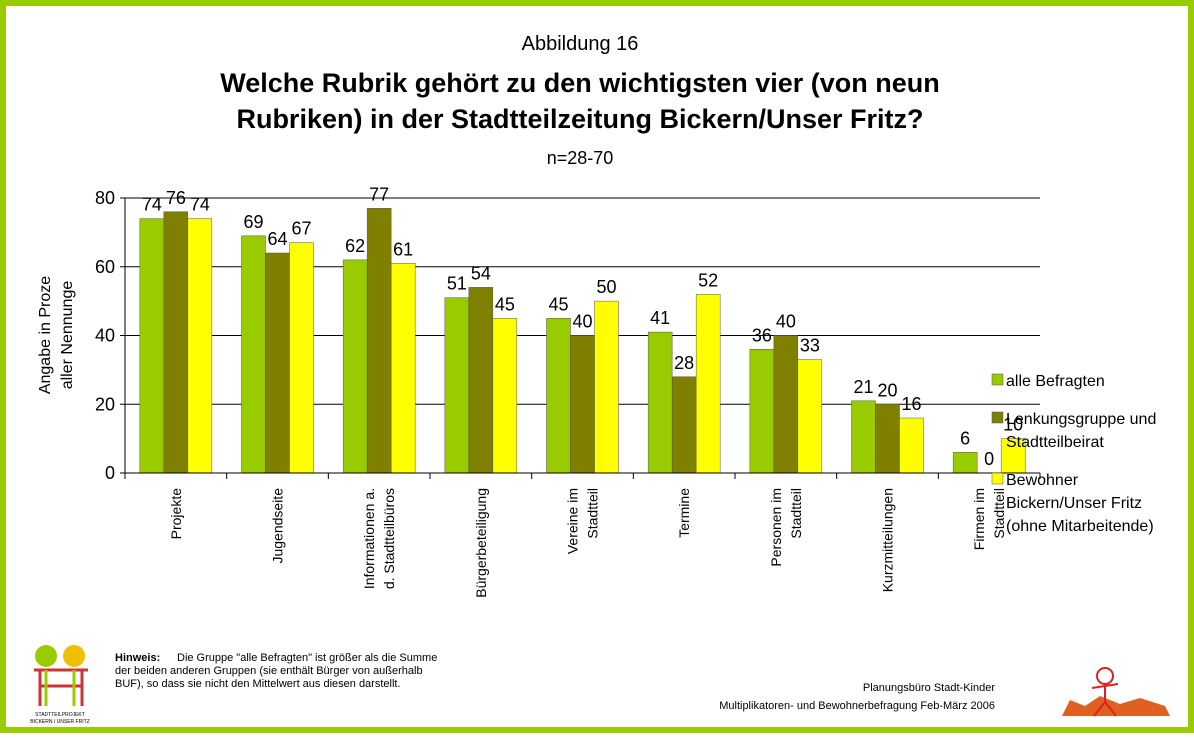 Image resolution: width=1194 pixels, height=738 pixels. What do you see at coordinates (1074, 503) in the screenshot?
I see `text-line: Bickern/Unser Fritz` at bounding box center [1074, 503].